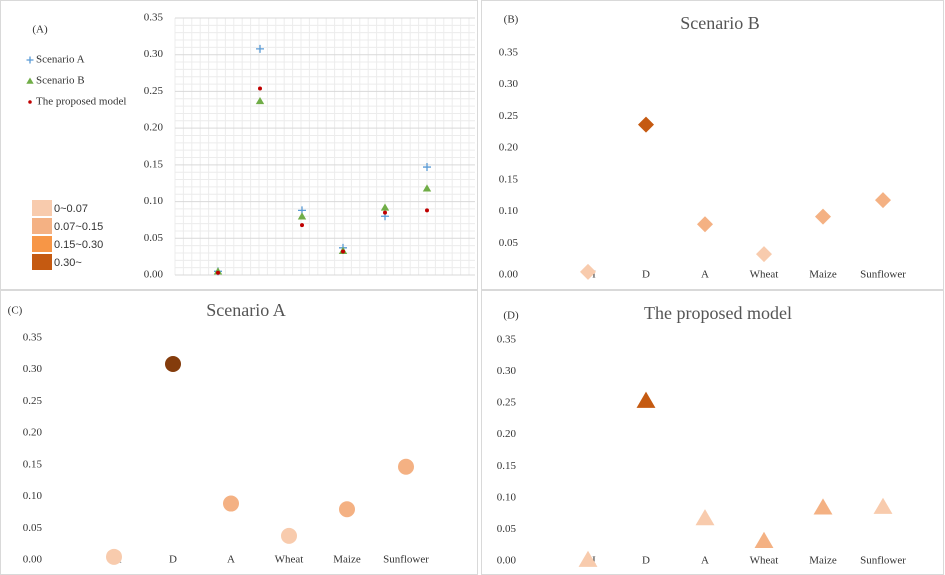  Describe the element at coordinates (78, 245) in the screenshot. I see `legend-label: 0.15~0.30` at that location.